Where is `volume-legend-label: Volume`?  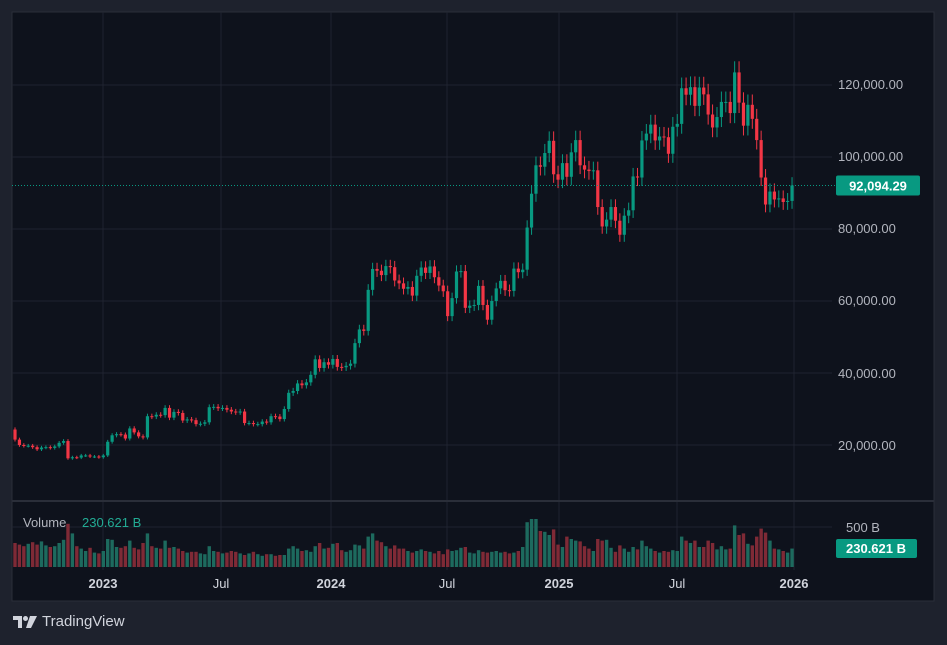
volume-legend-label: Volume is located at coordinates (44, 522).